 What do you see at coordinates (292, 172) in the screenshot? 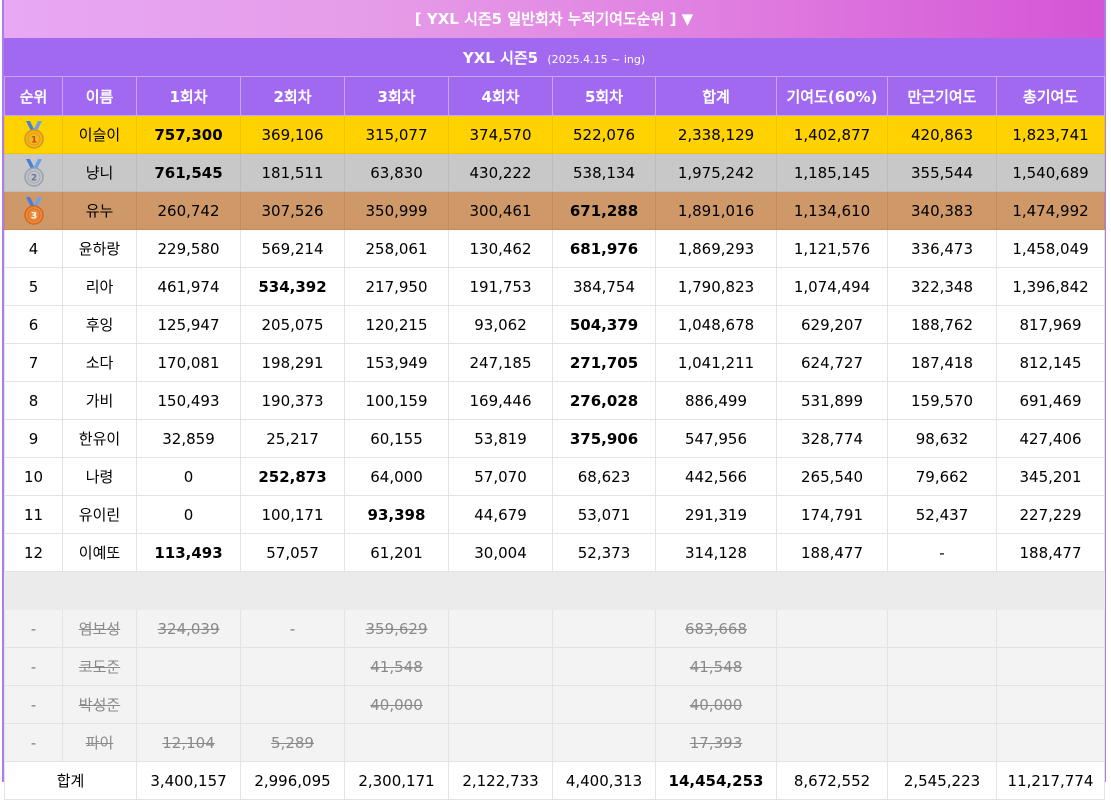
I see `round-2-cell: 181,511` at bounding box center [292, 172].